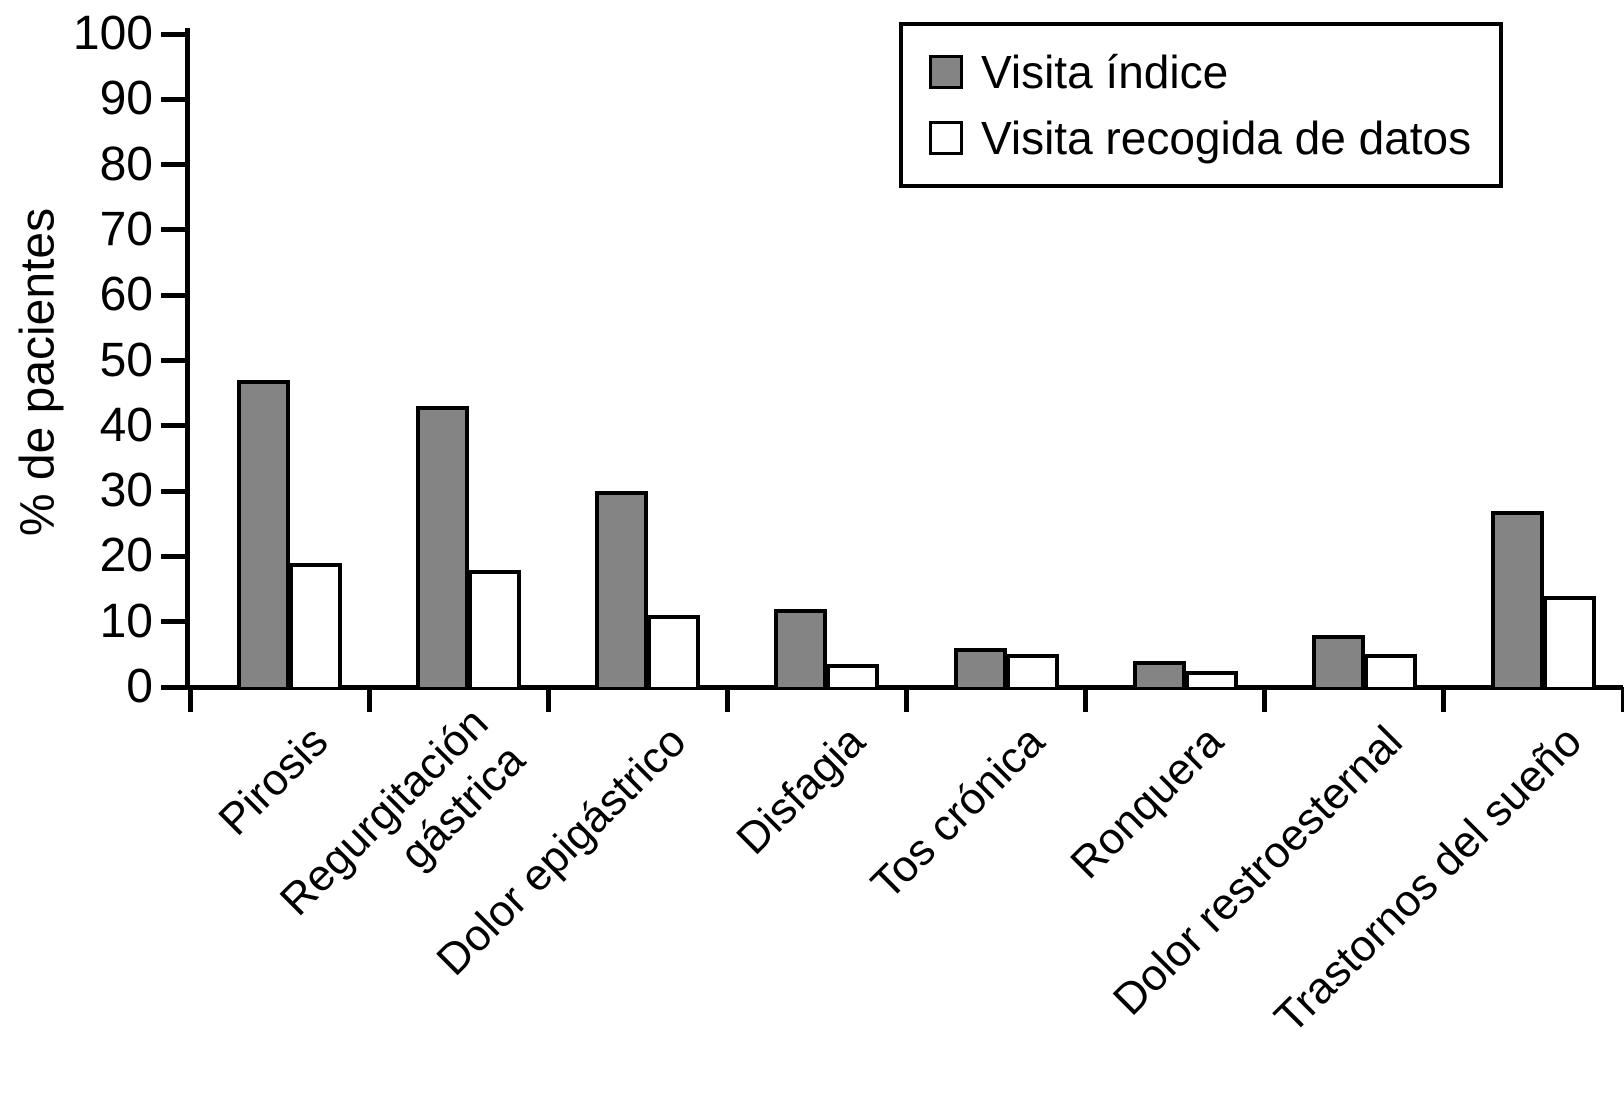 This screenshot has width=1624, height=1095. What do you see at coordinates (1147, 802) in the screenshot?
I see `category-label-6: Ronquera` at bounding box center [1147, 802].